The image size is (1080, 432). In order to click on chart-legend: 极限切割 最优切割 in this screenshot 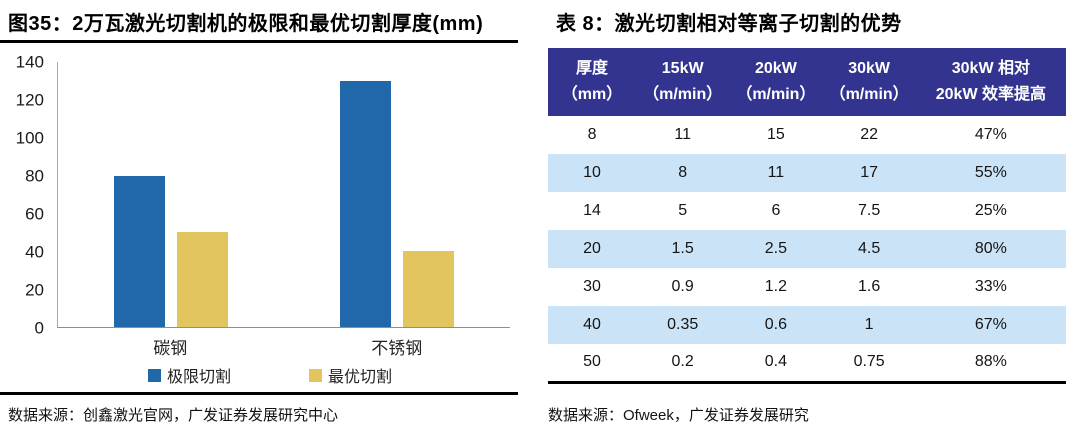, I will do `click(270, 375)`.